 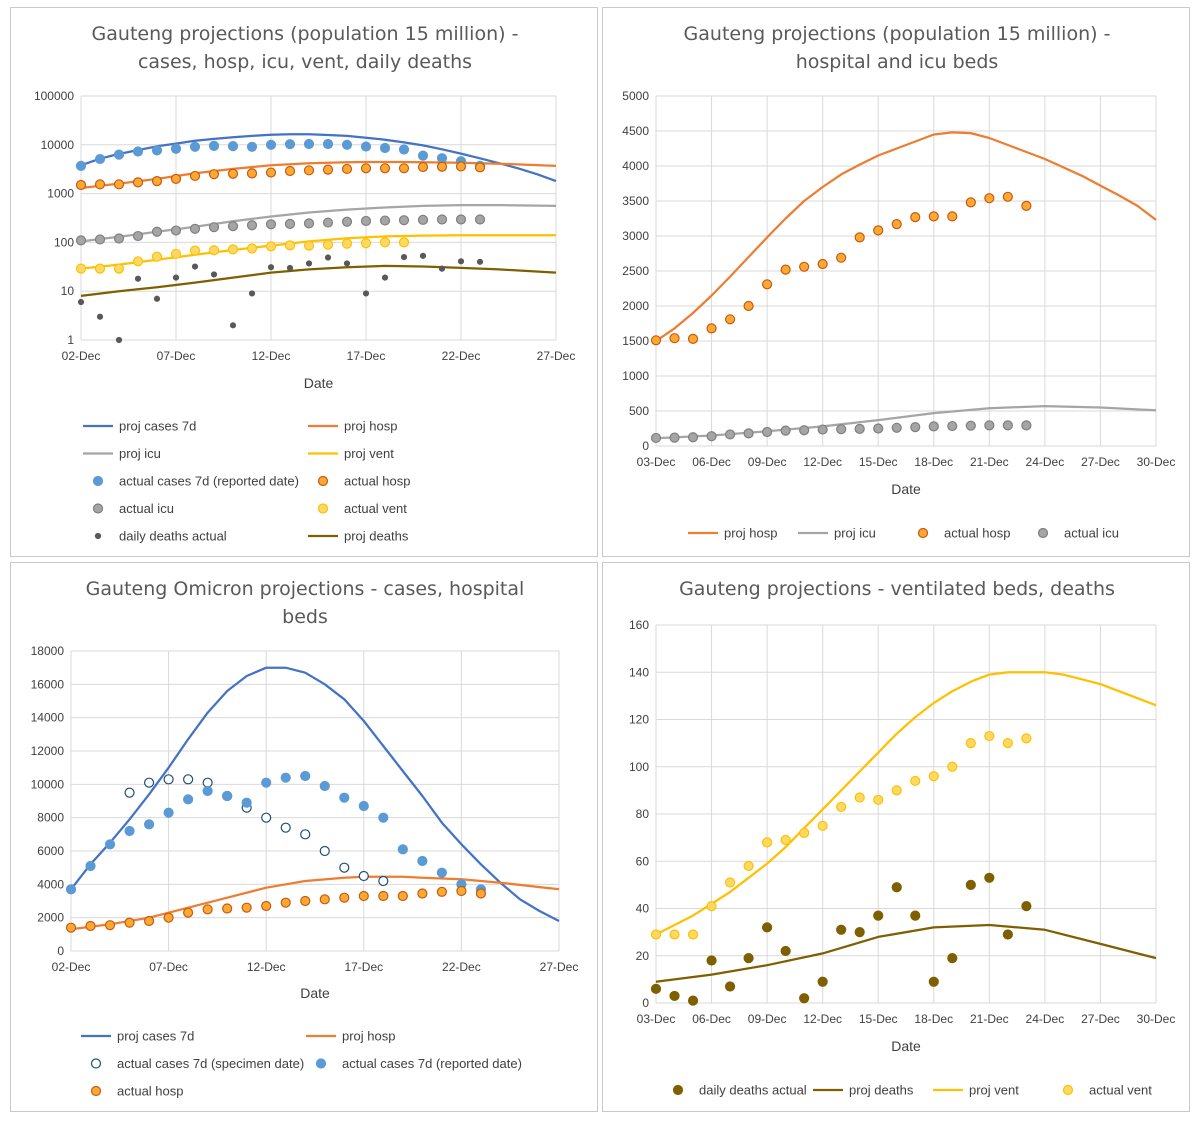 I want to click on legend-label: actual cases 7d (specimen date), so click(x=210, y=1063).